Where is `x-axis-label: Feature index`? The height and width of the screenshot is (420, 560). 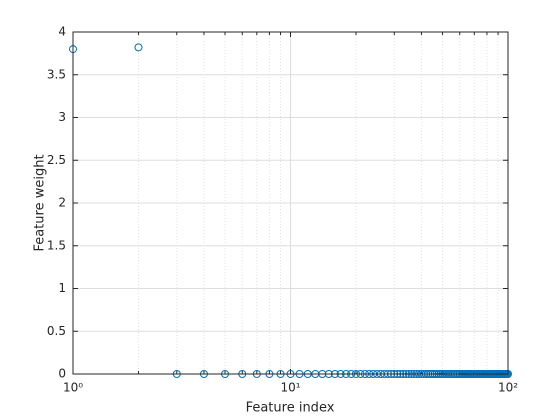
x-axis-label: Feature index is located at coordinates (290, 408).